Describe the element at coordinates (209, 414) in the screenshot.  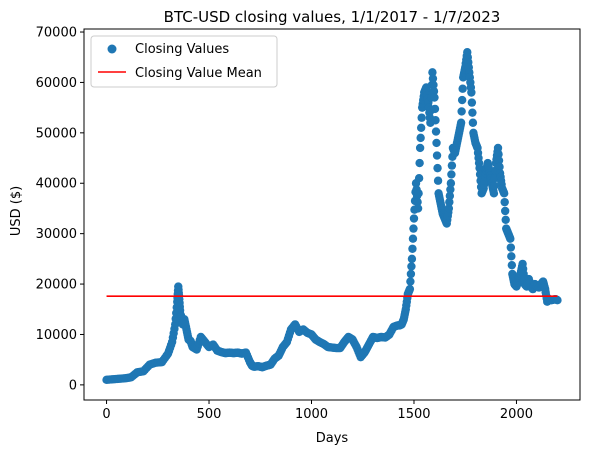
I see `x-tick-label: 500` at that location.